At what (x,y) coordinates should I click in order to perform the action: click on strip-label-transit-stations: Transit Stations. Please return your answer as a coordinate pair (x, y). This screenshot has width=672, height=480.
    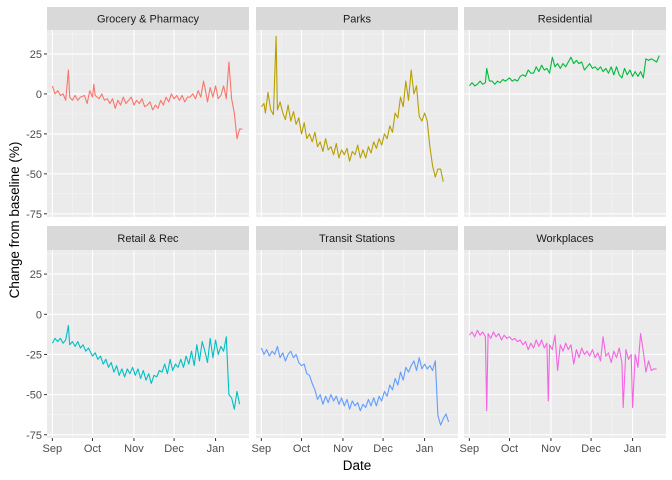
    Looking at the image, I should click on (357, 239).